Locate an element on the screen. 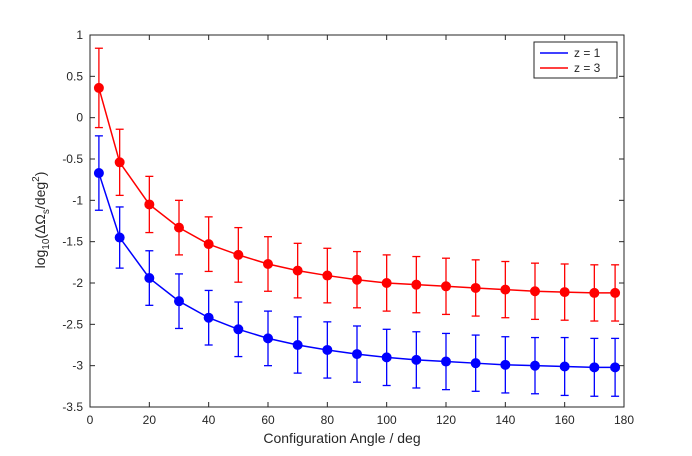 This screenshot has width=692, height=456. y-tick-label: 0 is located at coordinates (79, 118).